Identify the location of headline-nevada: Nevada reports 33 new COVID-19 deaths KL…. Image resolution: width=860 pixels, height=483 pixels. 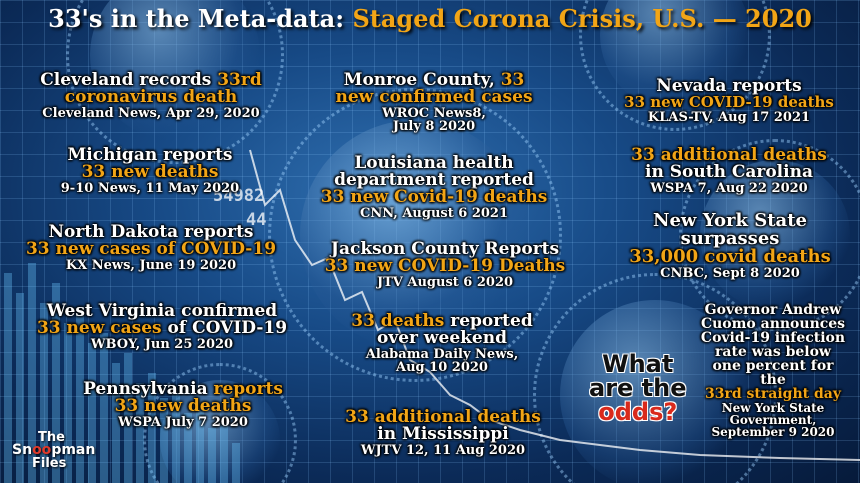
(729, 100).